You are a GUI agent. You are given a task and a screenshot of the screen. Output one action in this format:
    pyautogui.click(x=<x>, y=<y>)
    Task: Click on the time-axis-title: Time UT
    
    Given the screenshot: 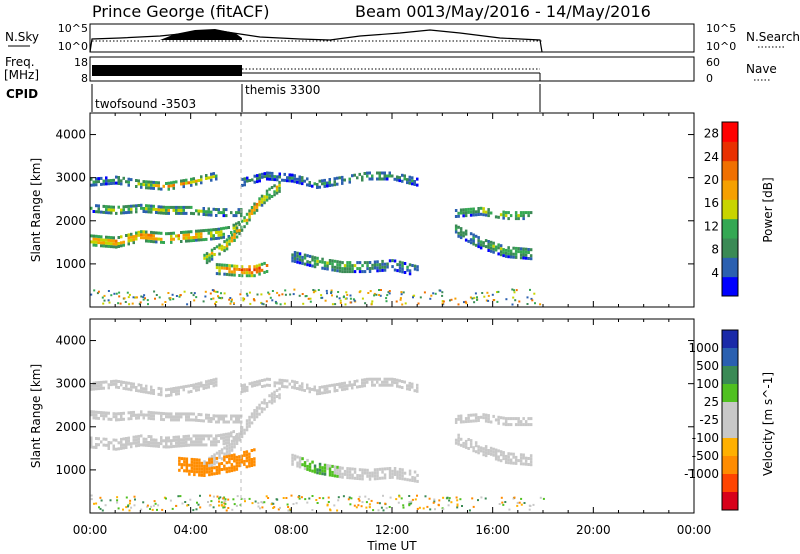 What is the action you would take?
    pyautogui.click(x=391, y=546)
    